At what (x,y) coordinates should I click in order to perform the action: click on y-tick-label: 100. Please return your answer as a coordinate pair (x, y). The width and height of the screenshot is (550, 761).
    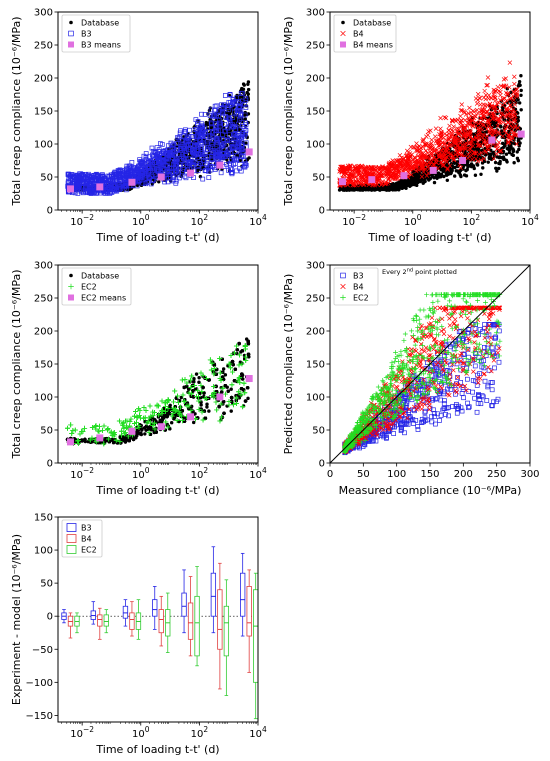
    Looking at the image, I should click on (43, 145).